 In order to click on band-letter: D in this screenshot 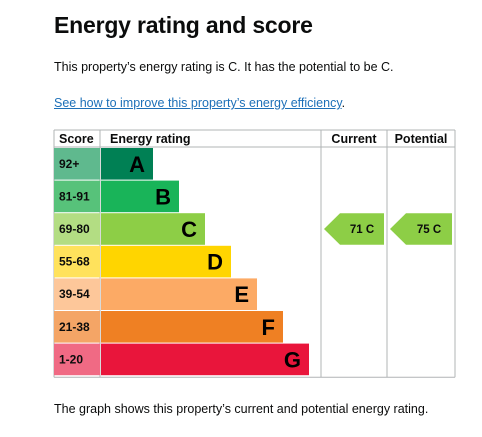, I will do `click(215, 262)`.